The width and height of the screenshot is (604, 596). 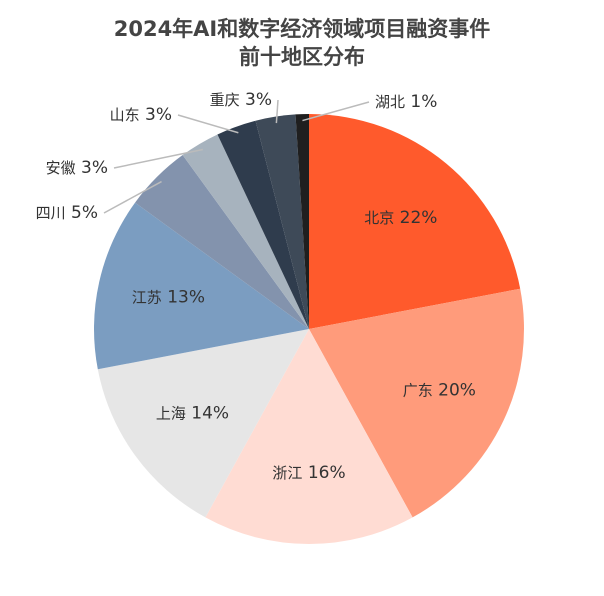 What do you see at coordinates (225, 100) in the screenshot?
I see `category-label: 重庆` at bounding box center [225, 100].